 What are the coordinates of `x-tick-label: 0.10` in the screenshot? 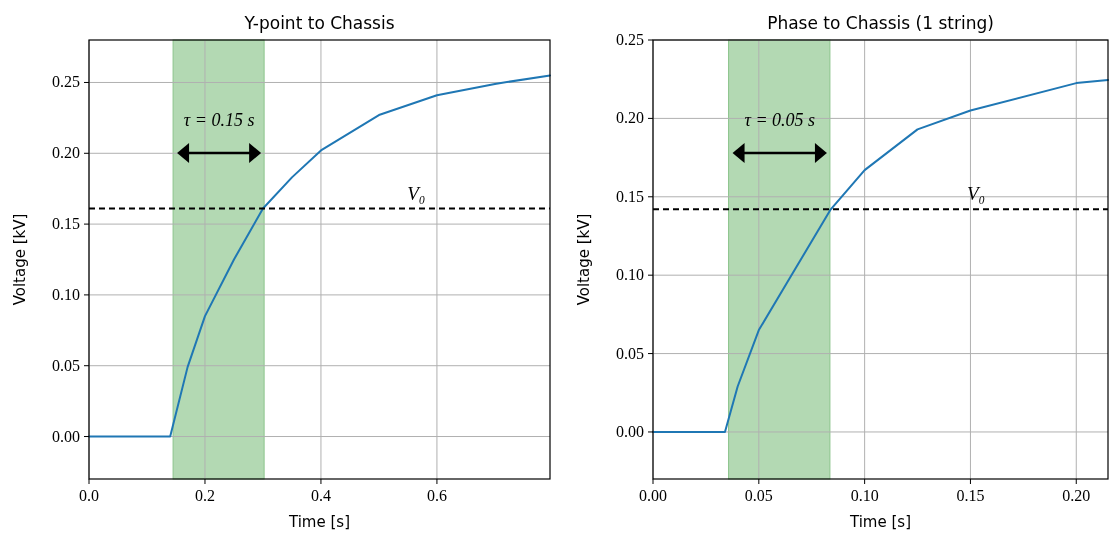 It's located at (864, 495).